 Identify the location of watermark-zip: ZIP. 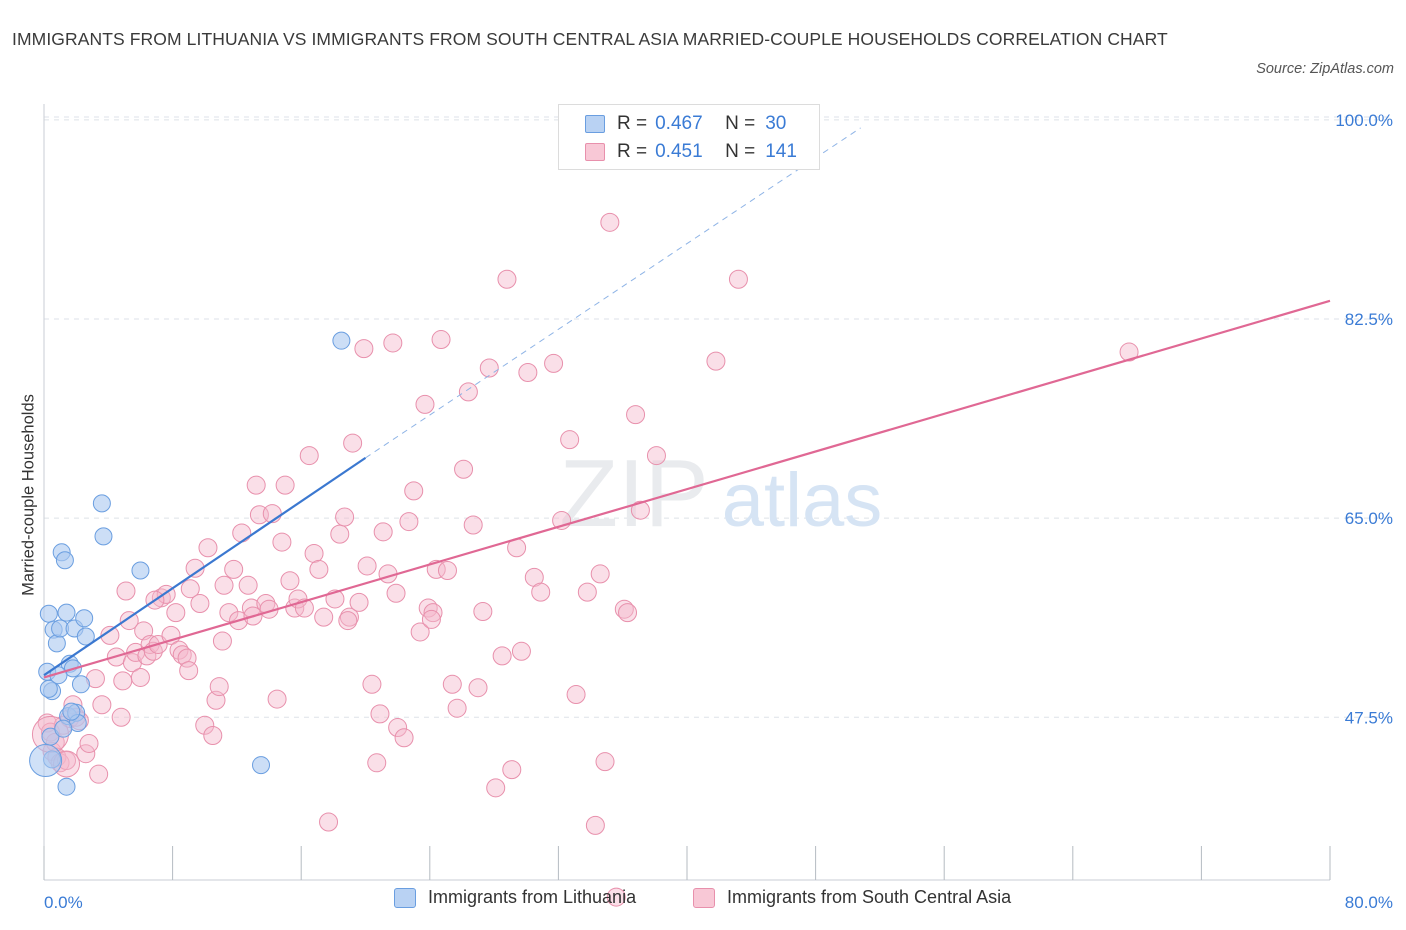
(633, 493).